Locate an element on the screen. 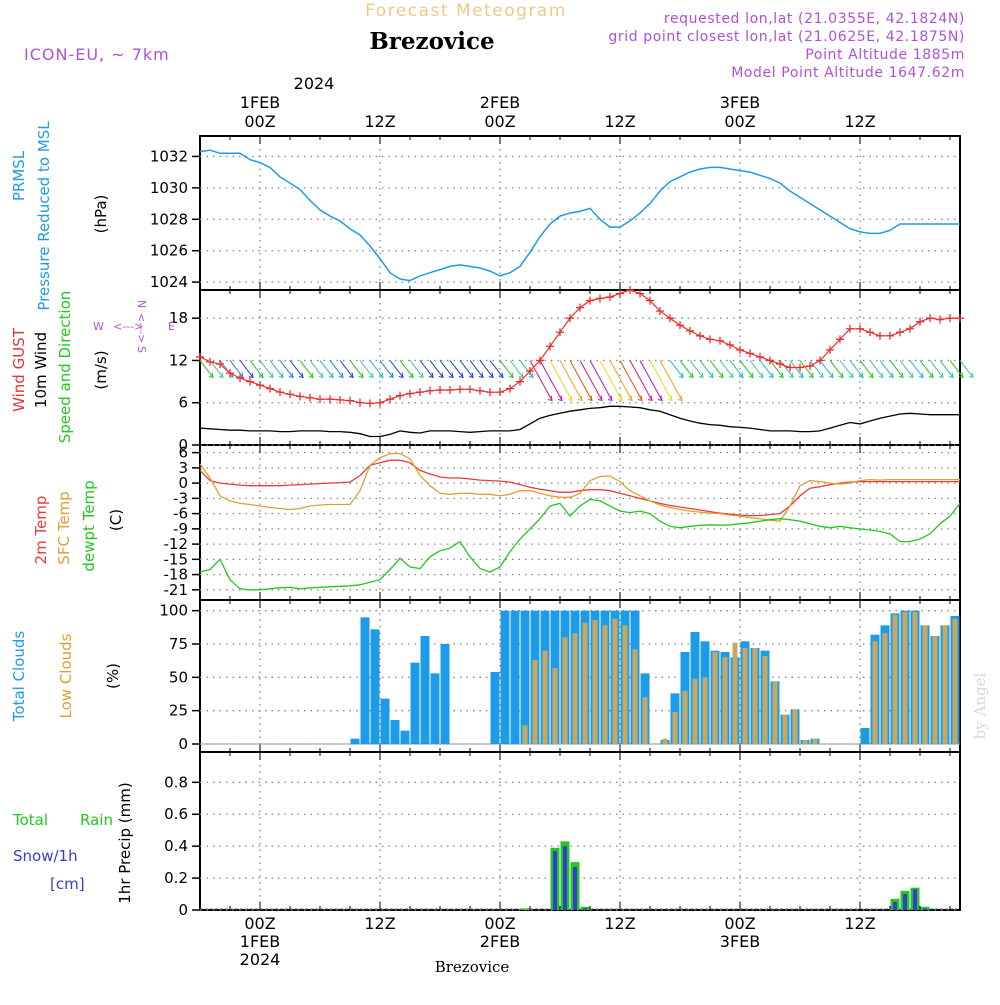  compass-s: S is located at coordinates (141, 349).